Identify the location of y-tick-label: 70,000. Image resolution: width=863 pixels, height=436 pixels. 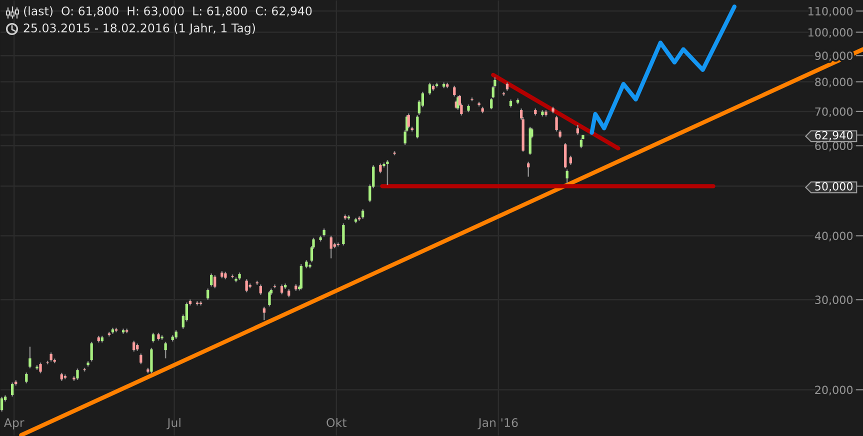
(834, 112).